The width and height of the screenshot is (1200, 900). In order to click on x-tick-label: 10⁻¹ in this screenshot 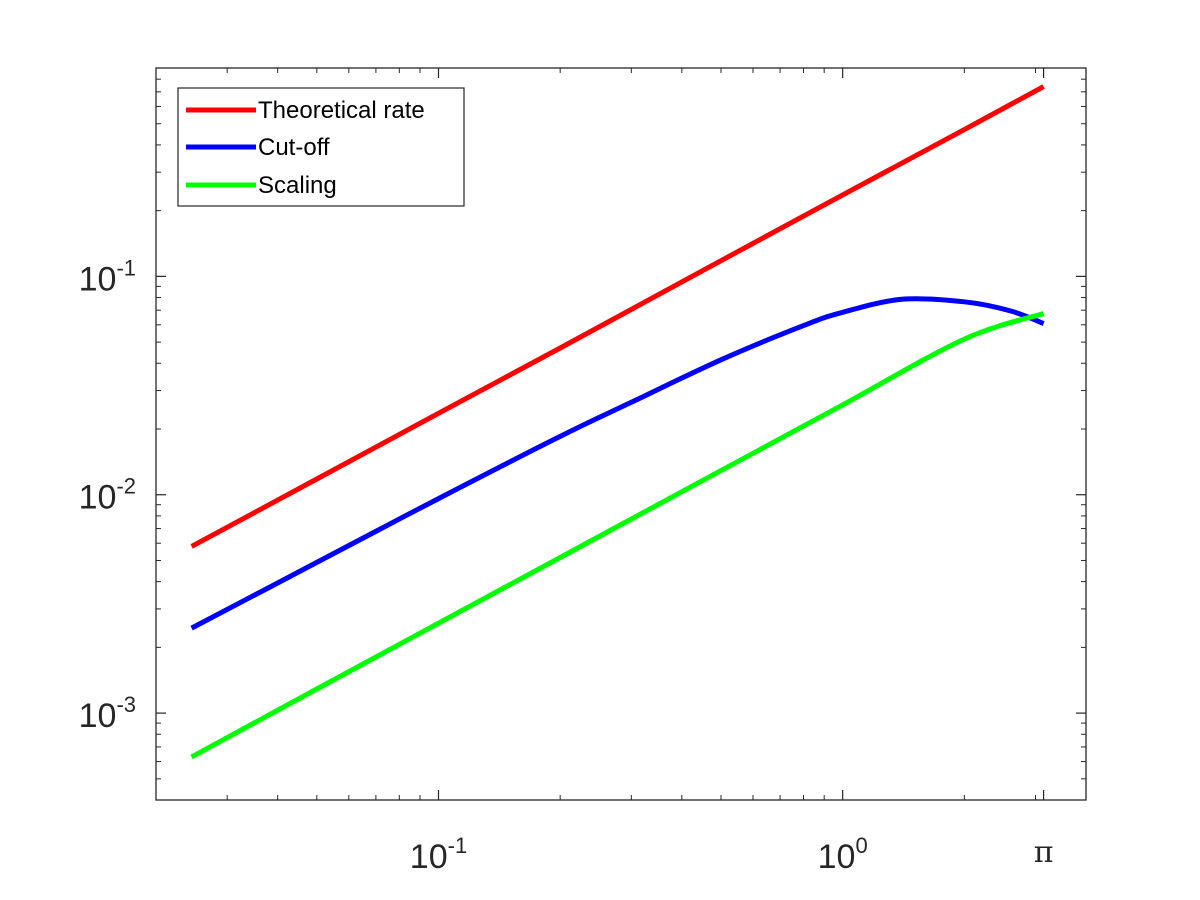, I will do `click(438, 854)`.